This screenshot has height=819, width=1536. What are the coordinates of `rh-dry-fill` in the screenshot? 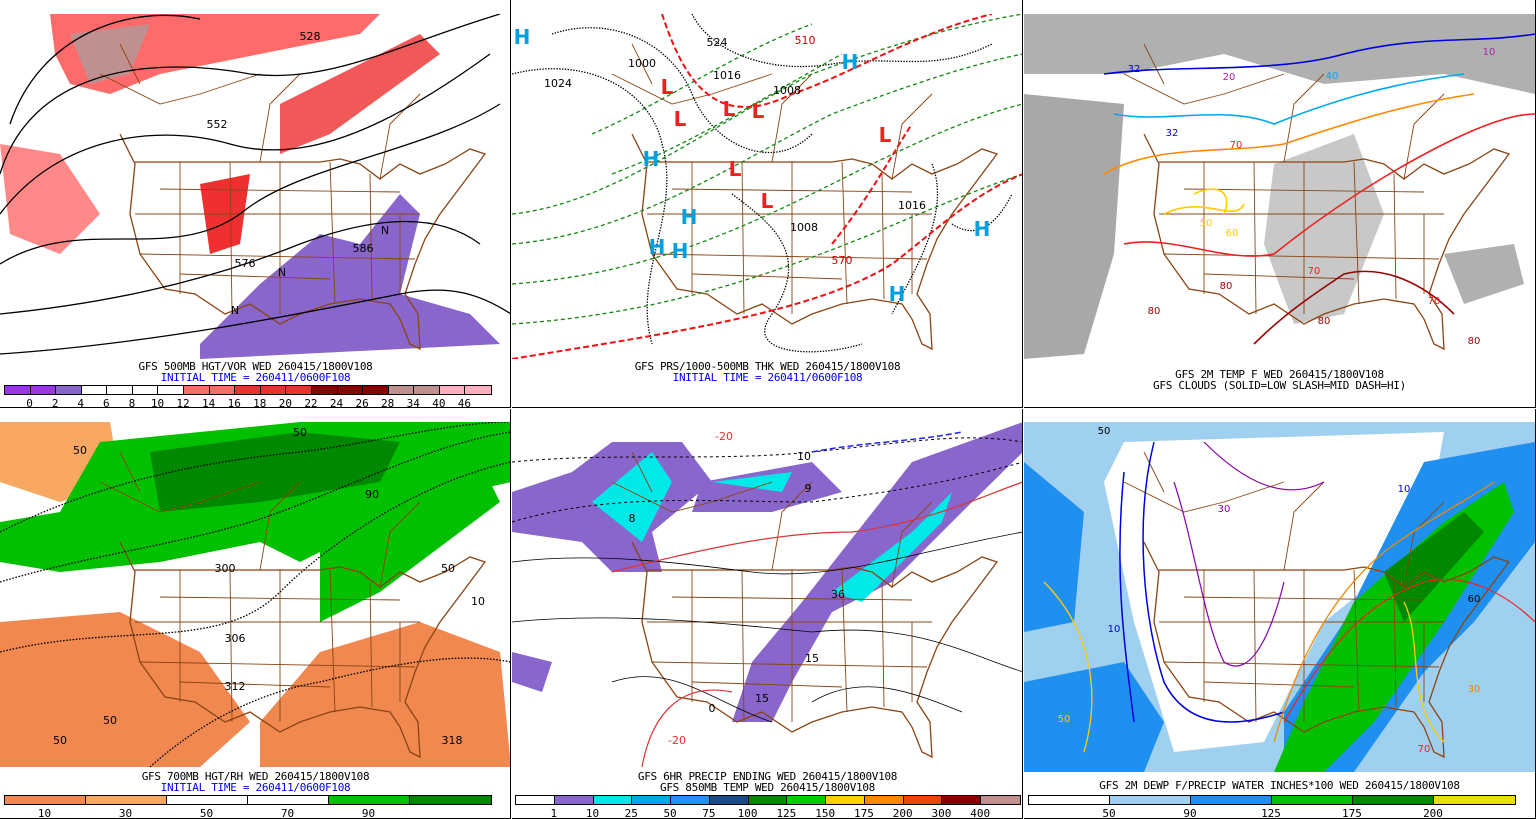 It's located at (385, 694).